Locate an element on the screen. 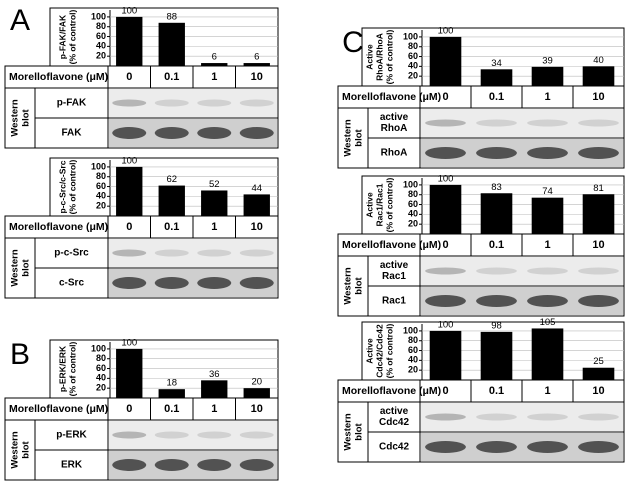 The image size is (629, 491). y-axis-label: p-FAK/FAK is located at coordinates (62, 36).